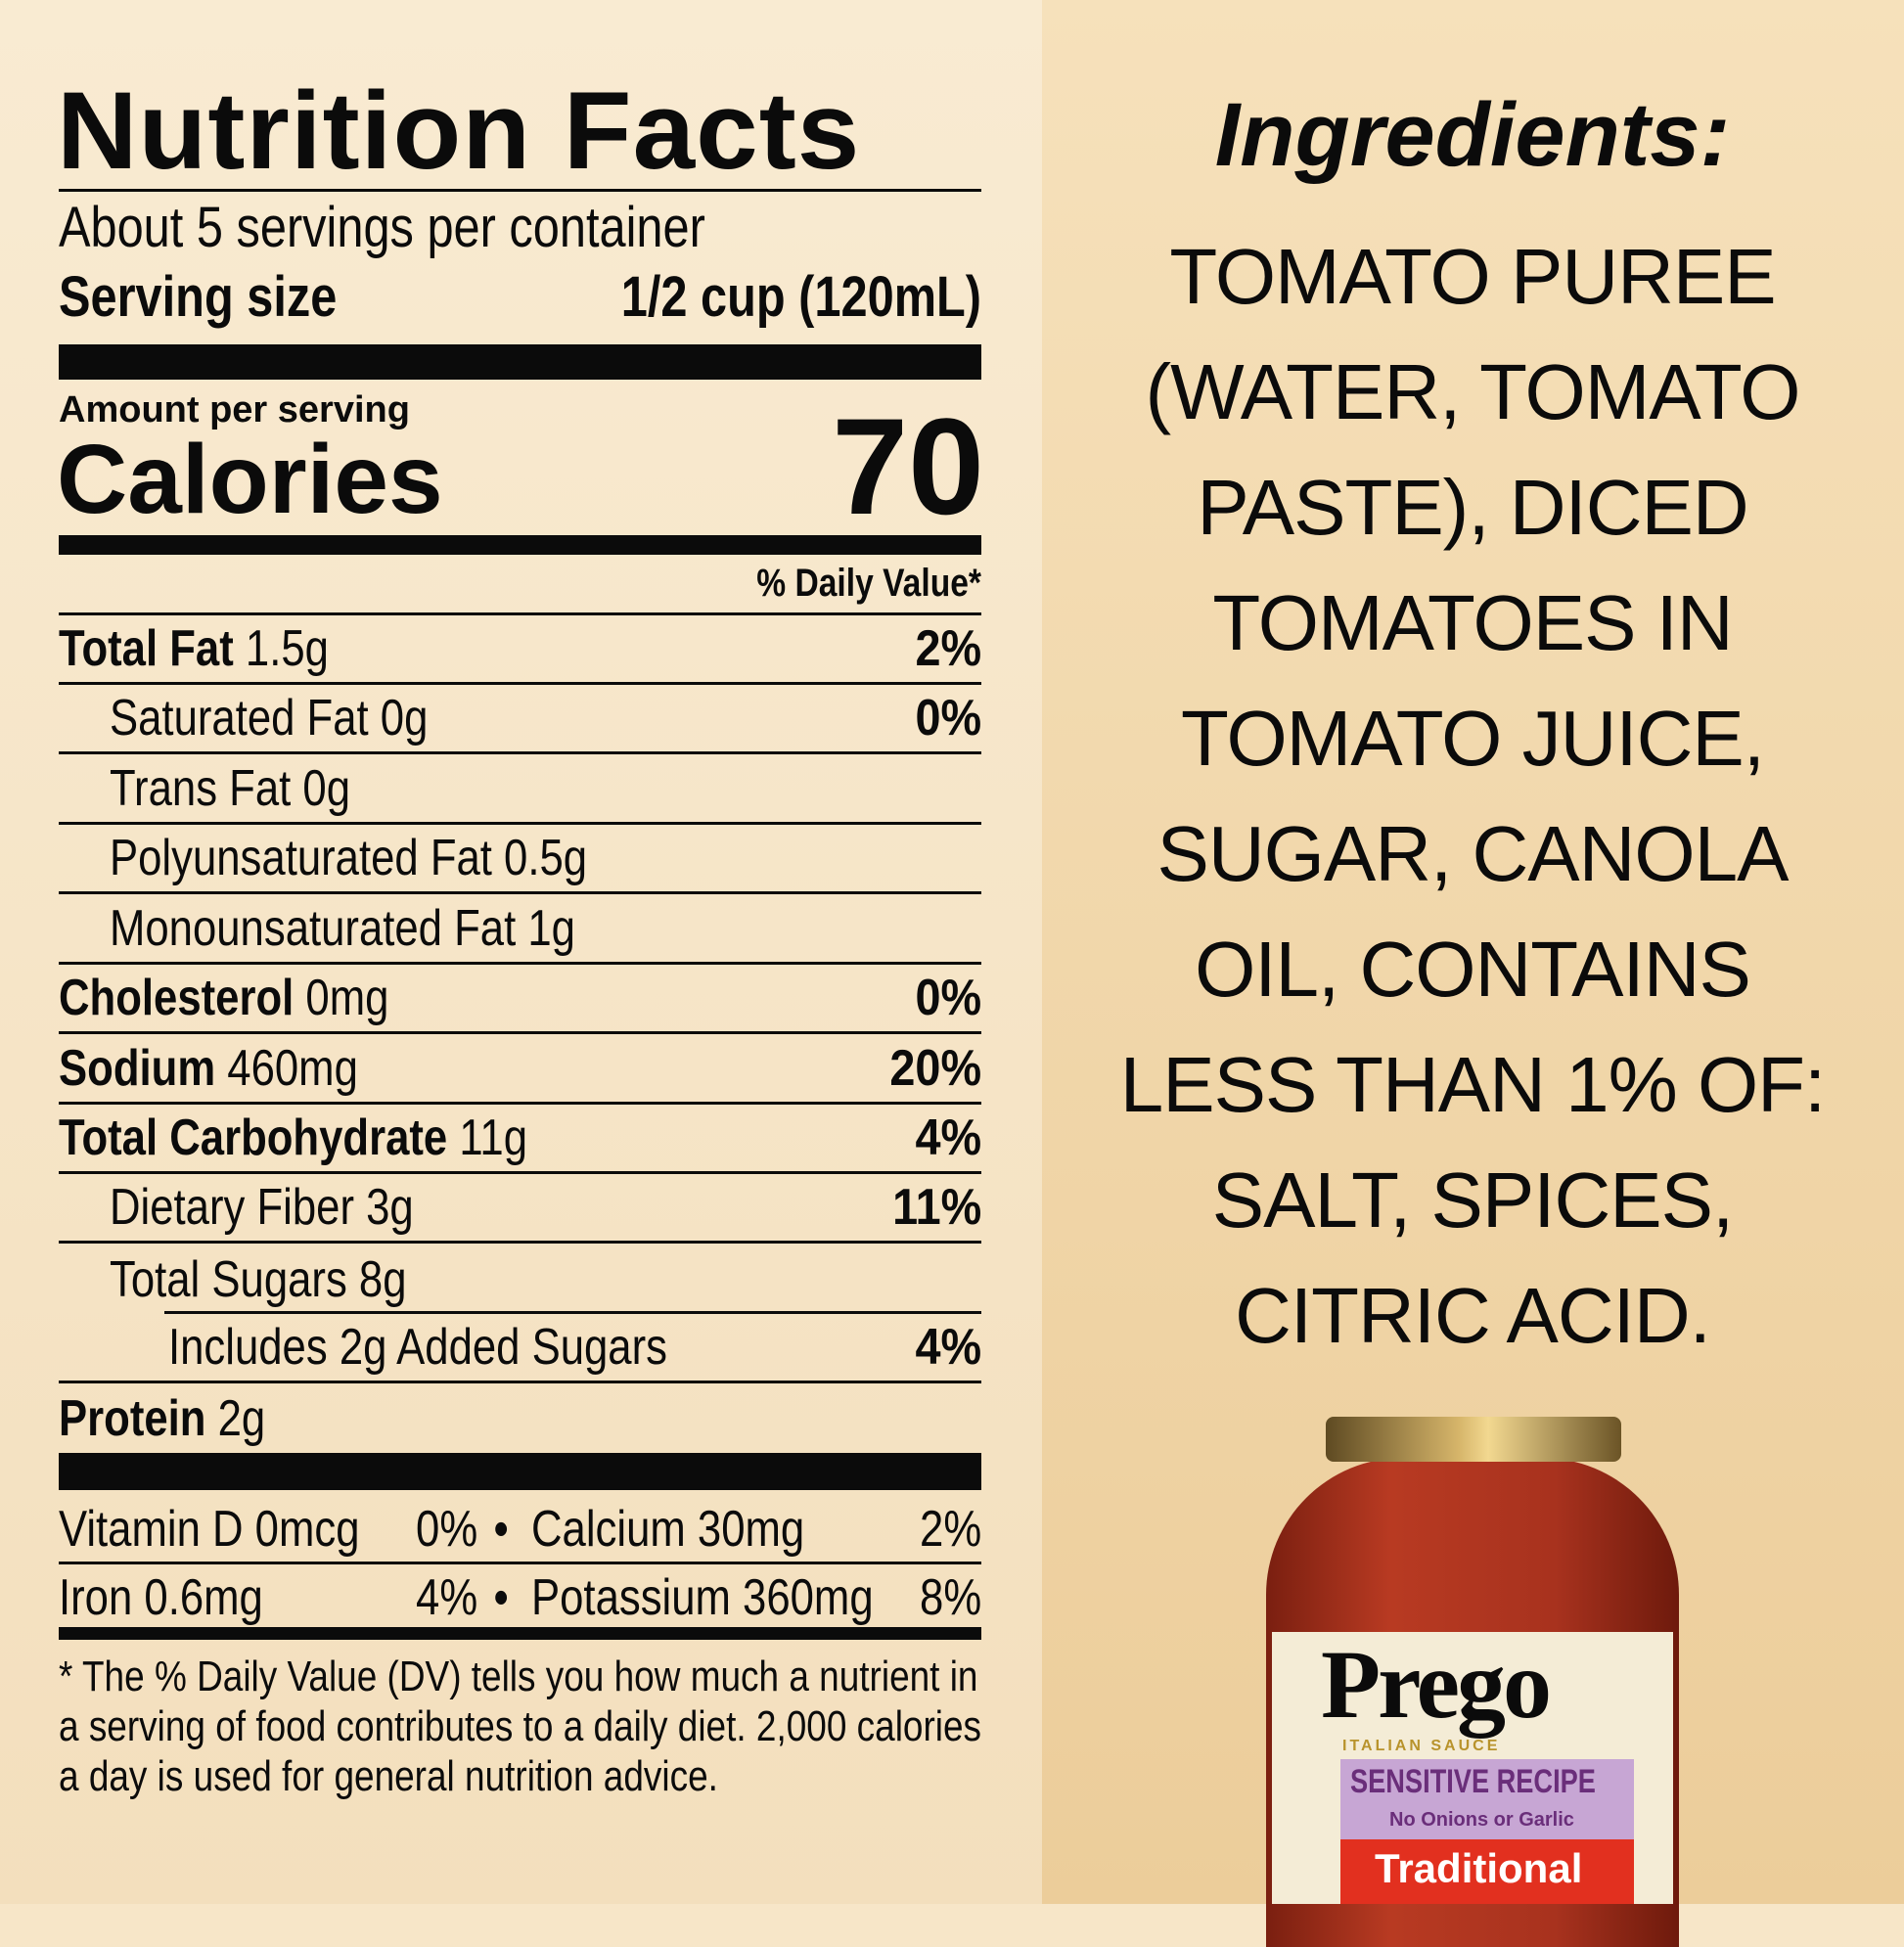  I want to click on ingredient-line: (WATER, TOMATO, so click(1473, 391).